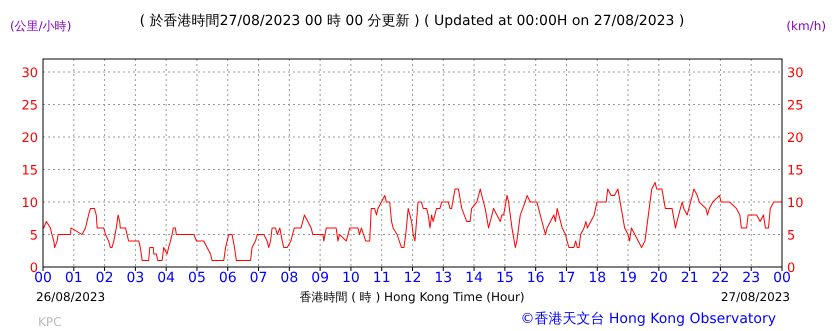  What do you see at coordinates (381, 278) in the screenshot?
I see `x-tick-label: 11` at bounding box center [381, 278].